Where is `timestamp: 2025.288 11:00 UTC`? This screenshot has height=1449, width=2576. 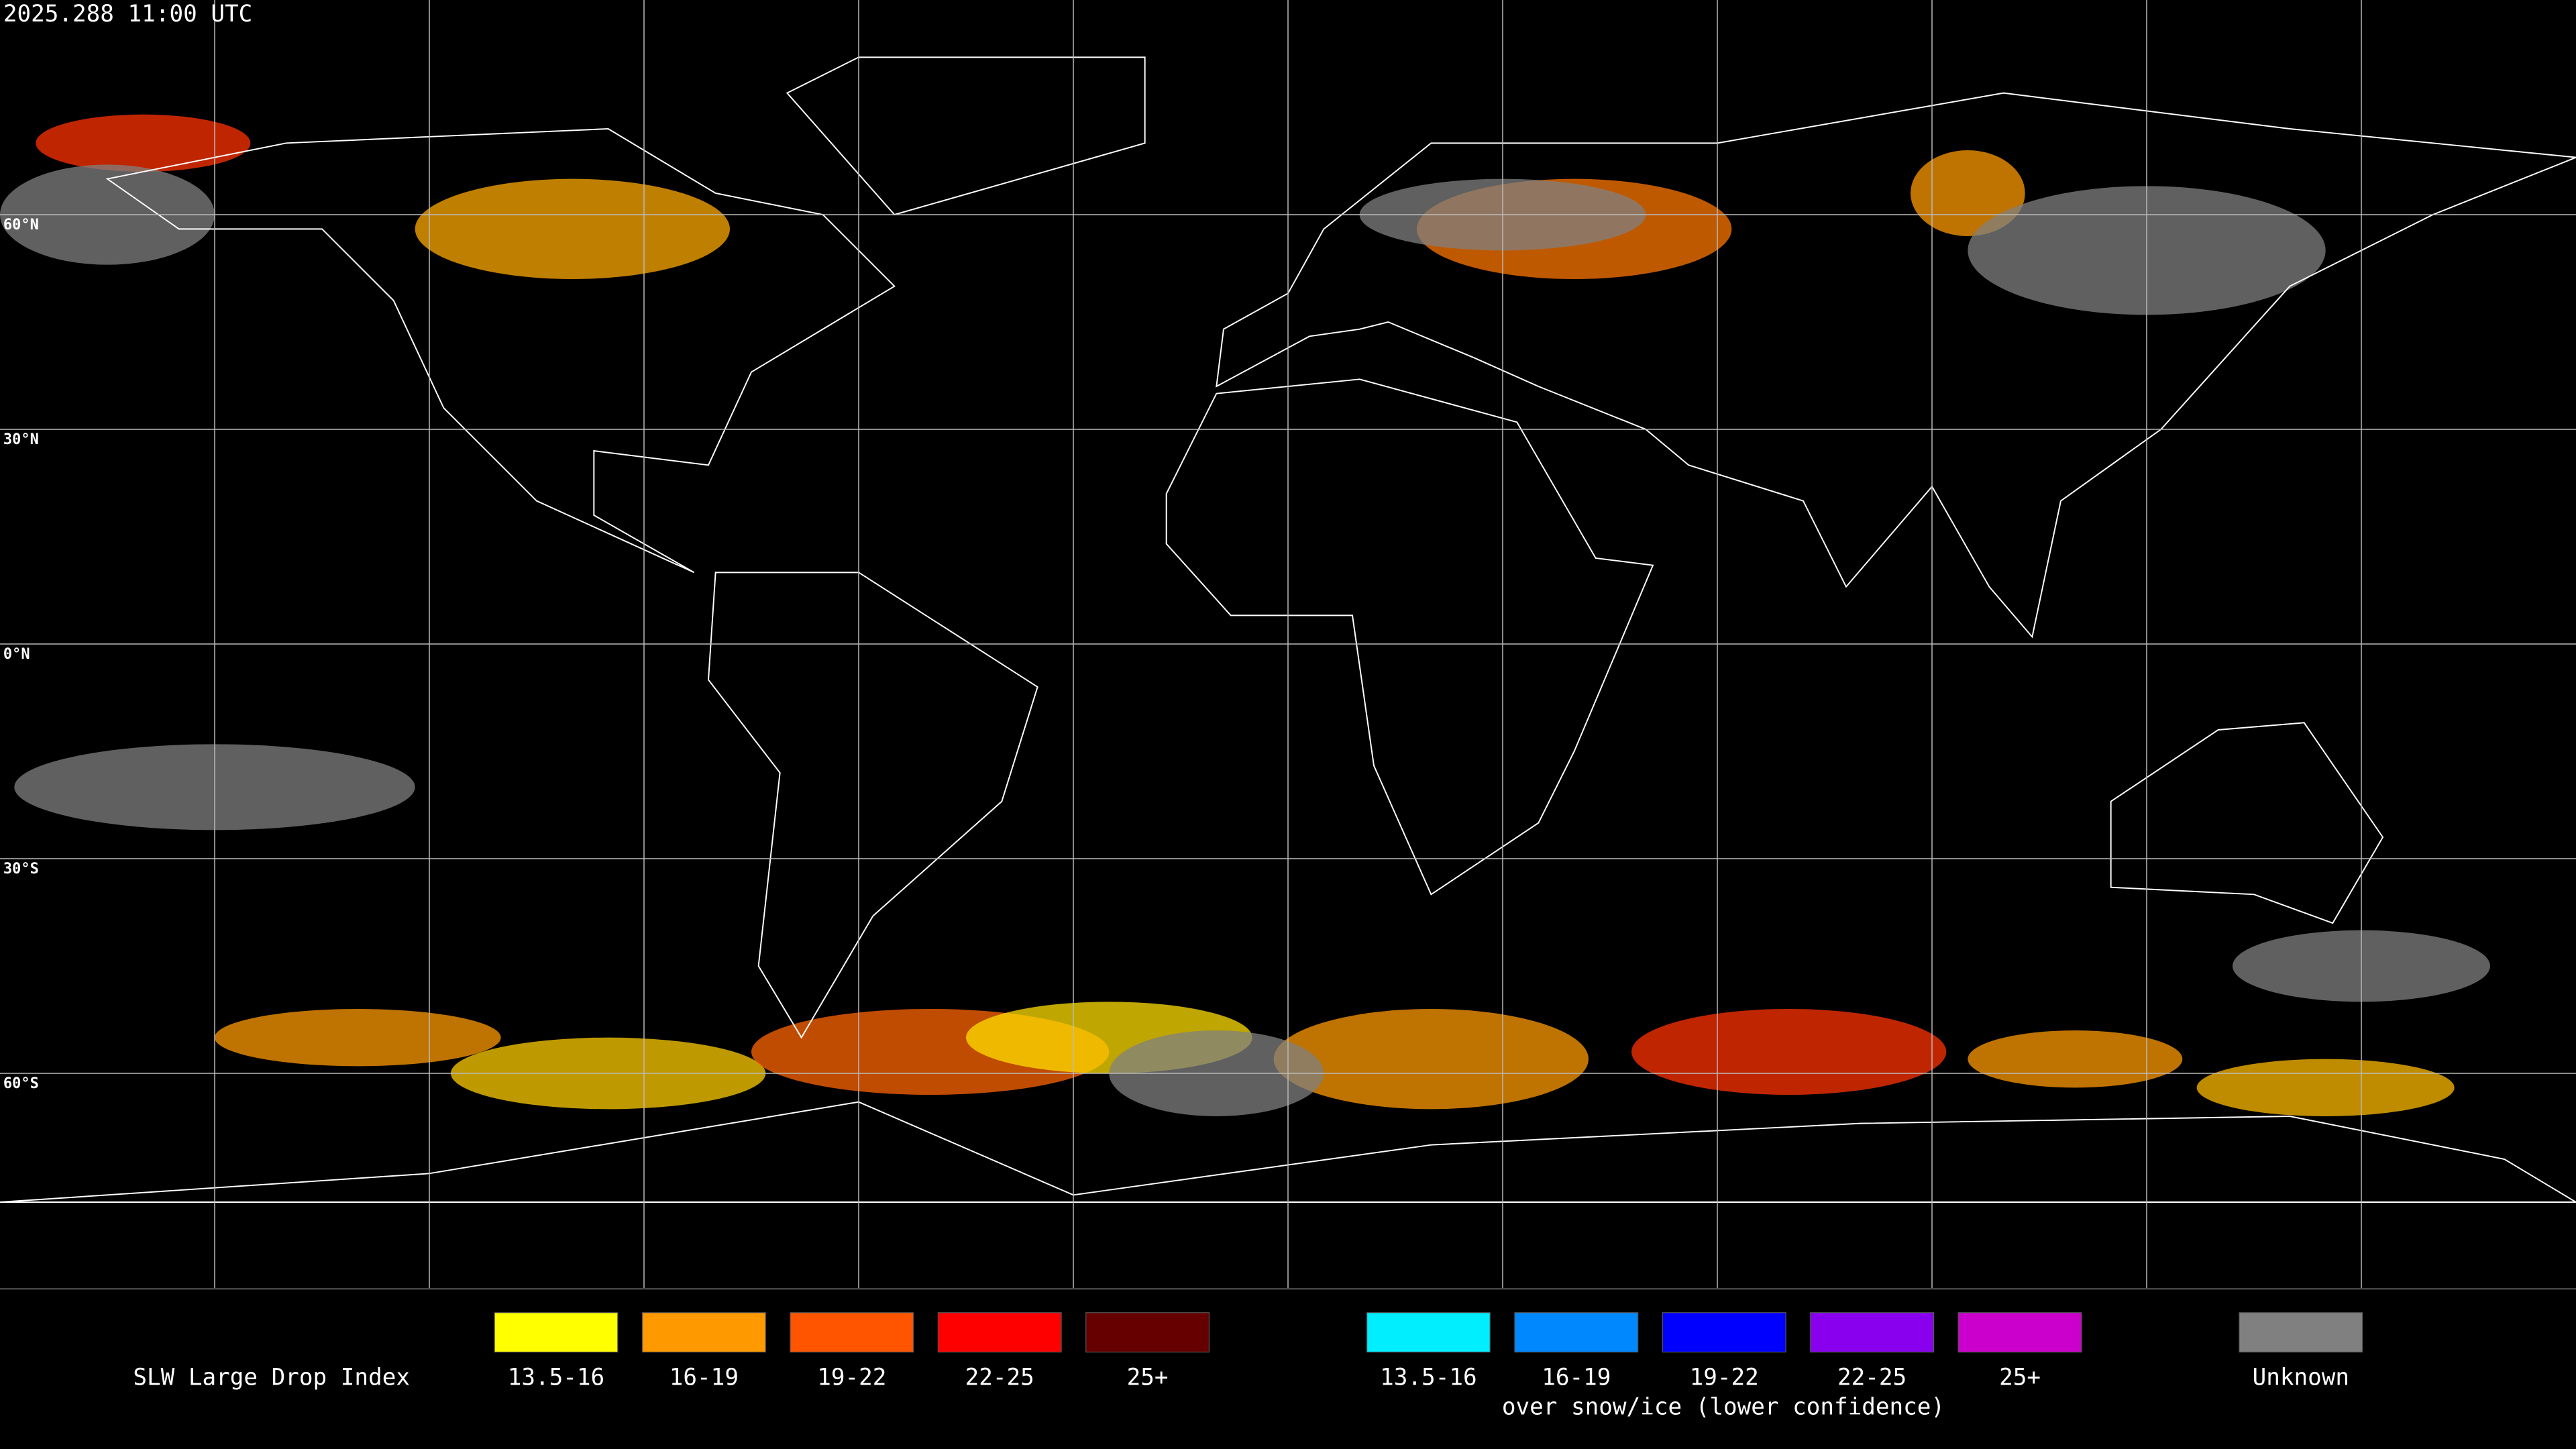 timestamp: 2025.288 11:00 UTC is located at coordinates (127, 14).